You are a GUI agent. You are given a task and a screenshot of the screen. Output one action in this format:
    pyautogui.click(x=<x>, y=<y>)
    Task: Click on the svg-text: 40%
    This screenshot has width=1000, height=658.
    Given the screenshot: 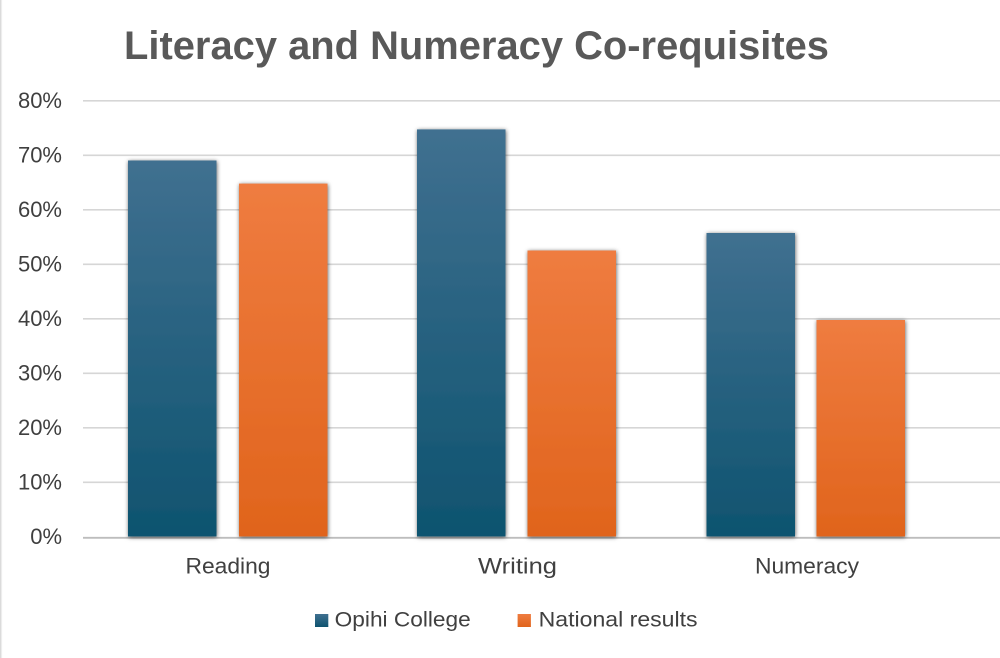 What is the action you would take?
    pyautogui.click(x=40, y=318)
    